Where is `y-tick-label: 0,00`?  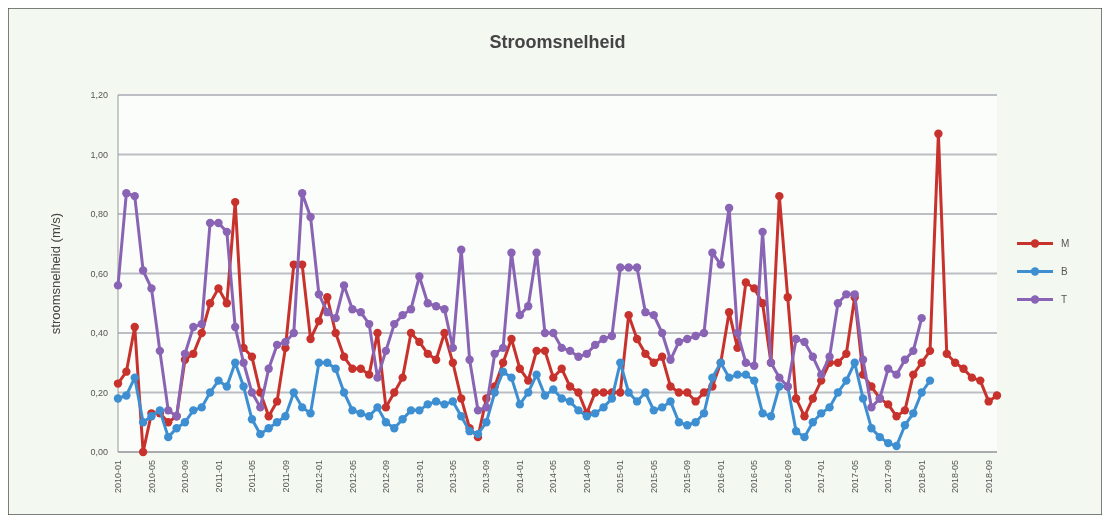 y-tick-label: 0,00 is located at coordinates (99, 452).